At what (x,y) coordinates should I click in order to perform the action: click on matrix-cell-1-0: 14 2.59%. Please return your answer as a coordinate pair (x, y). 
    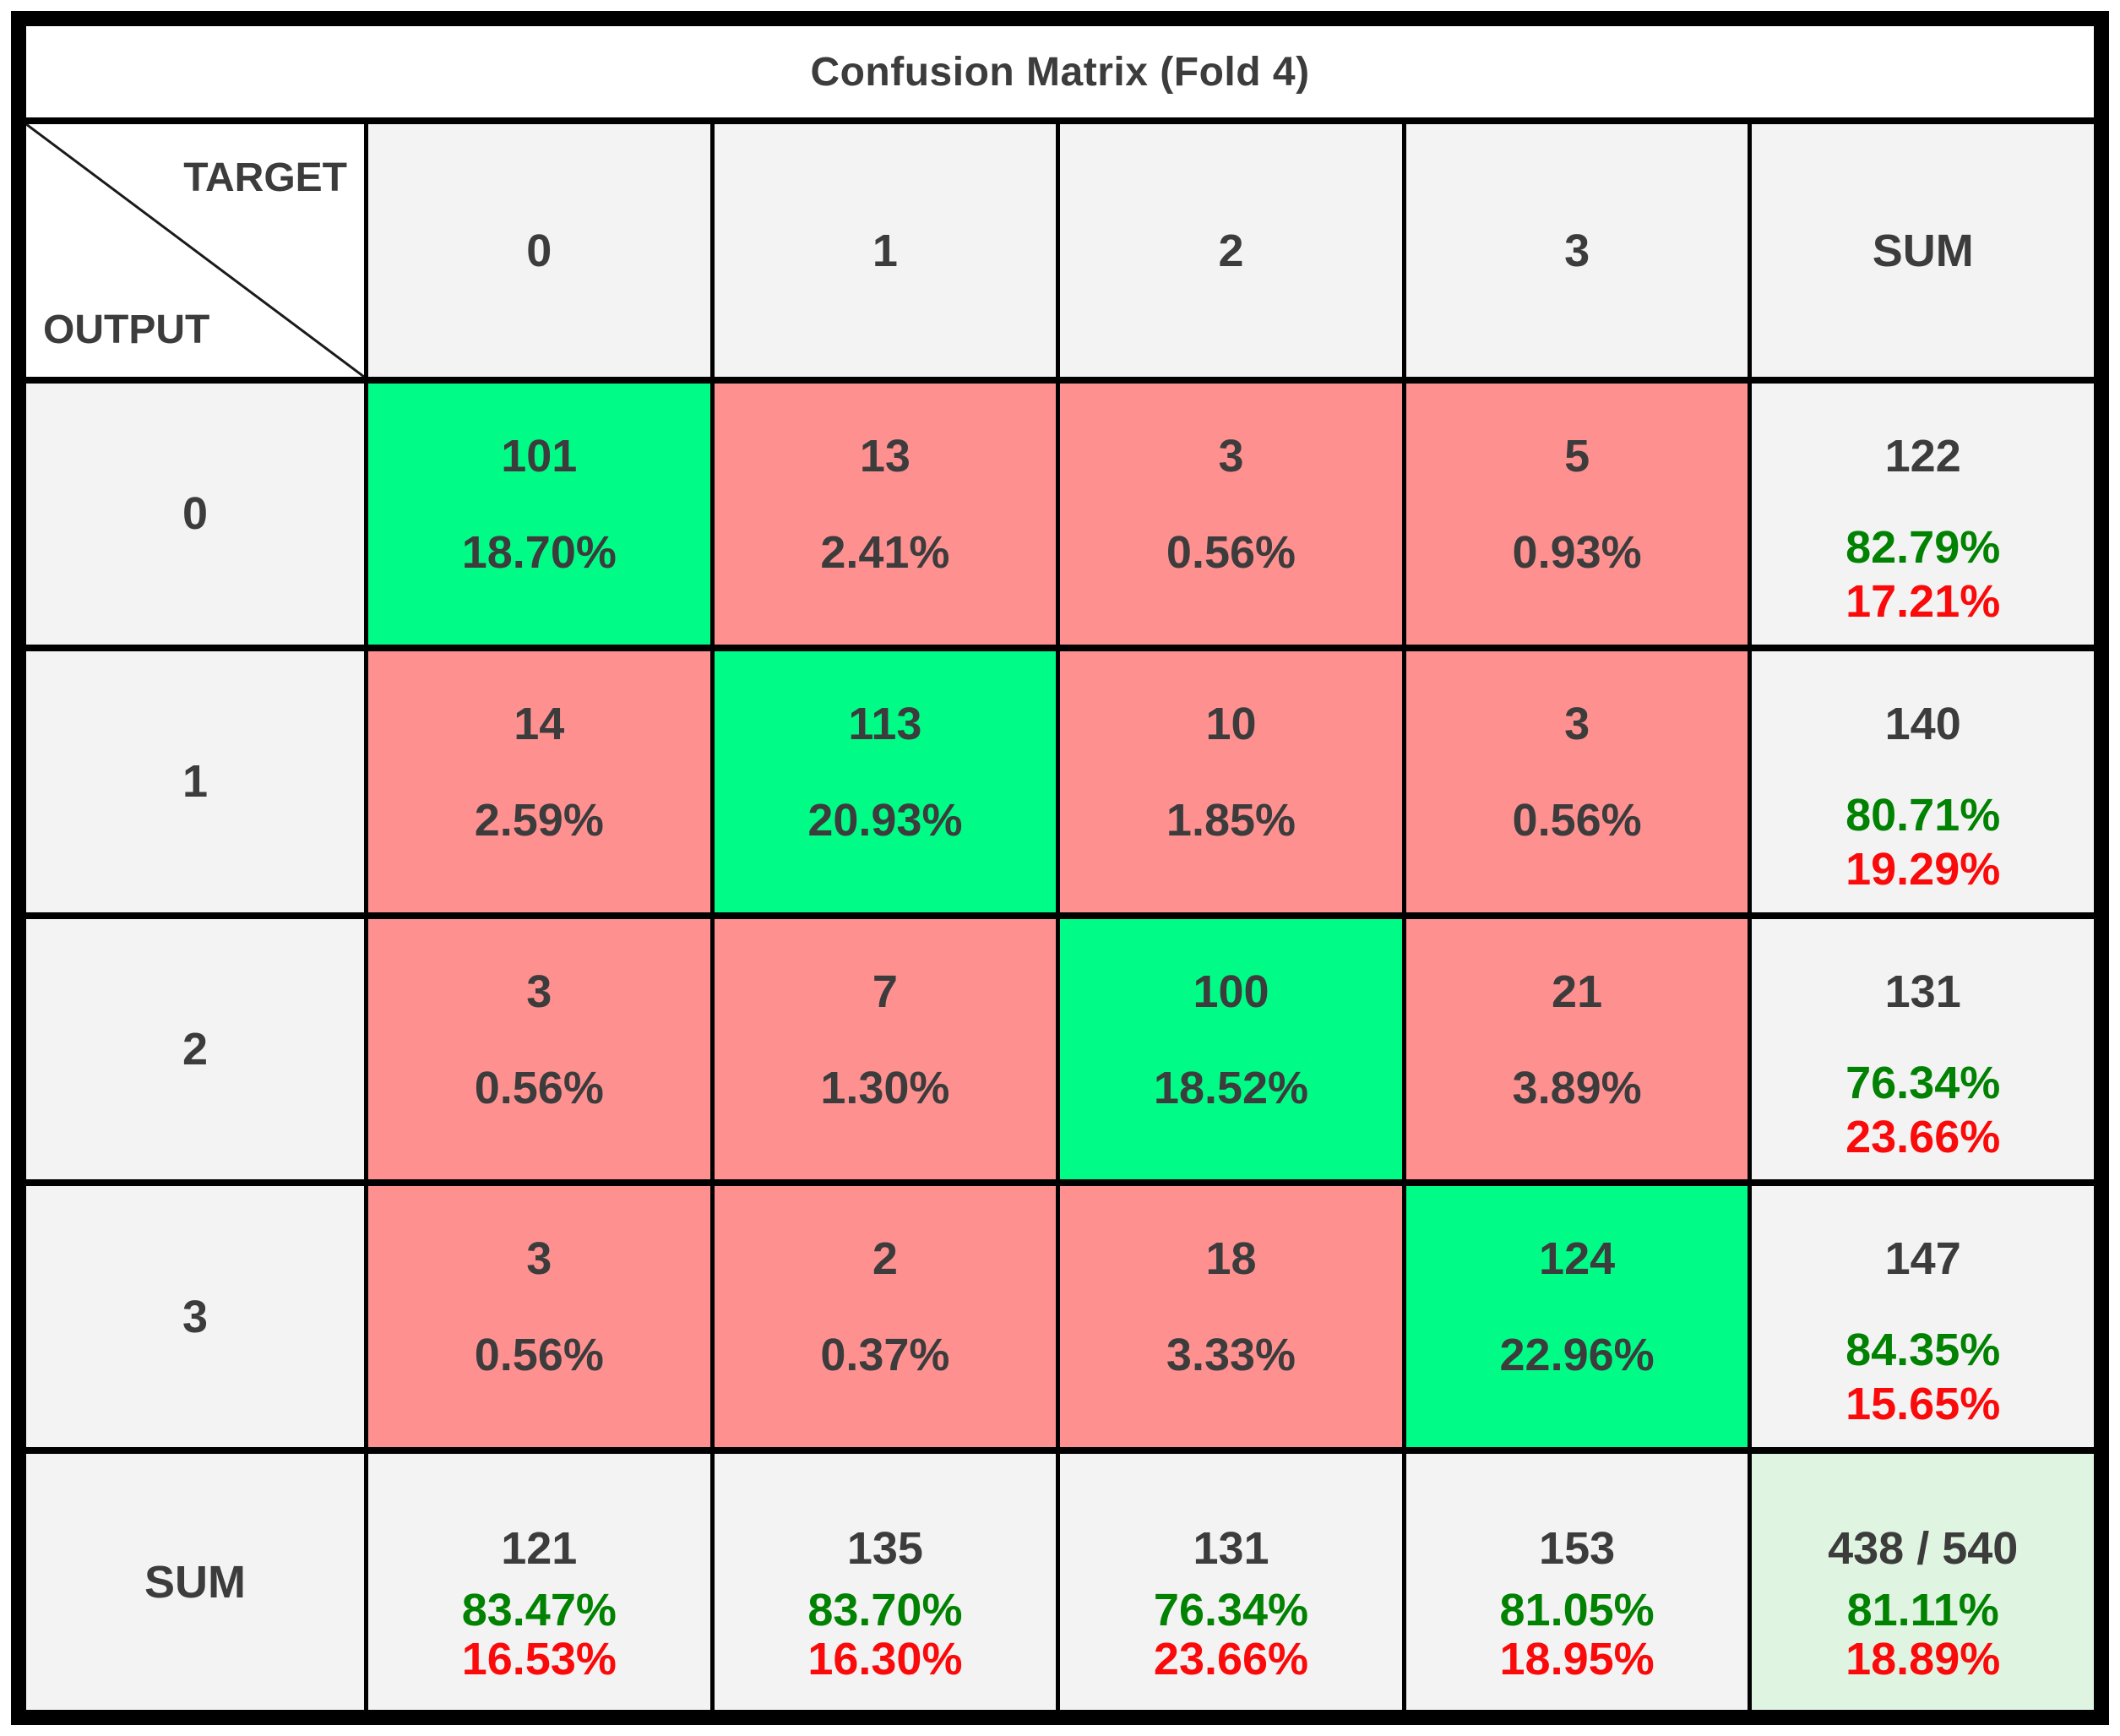
    Looking at the image, I should click on (539, 781).